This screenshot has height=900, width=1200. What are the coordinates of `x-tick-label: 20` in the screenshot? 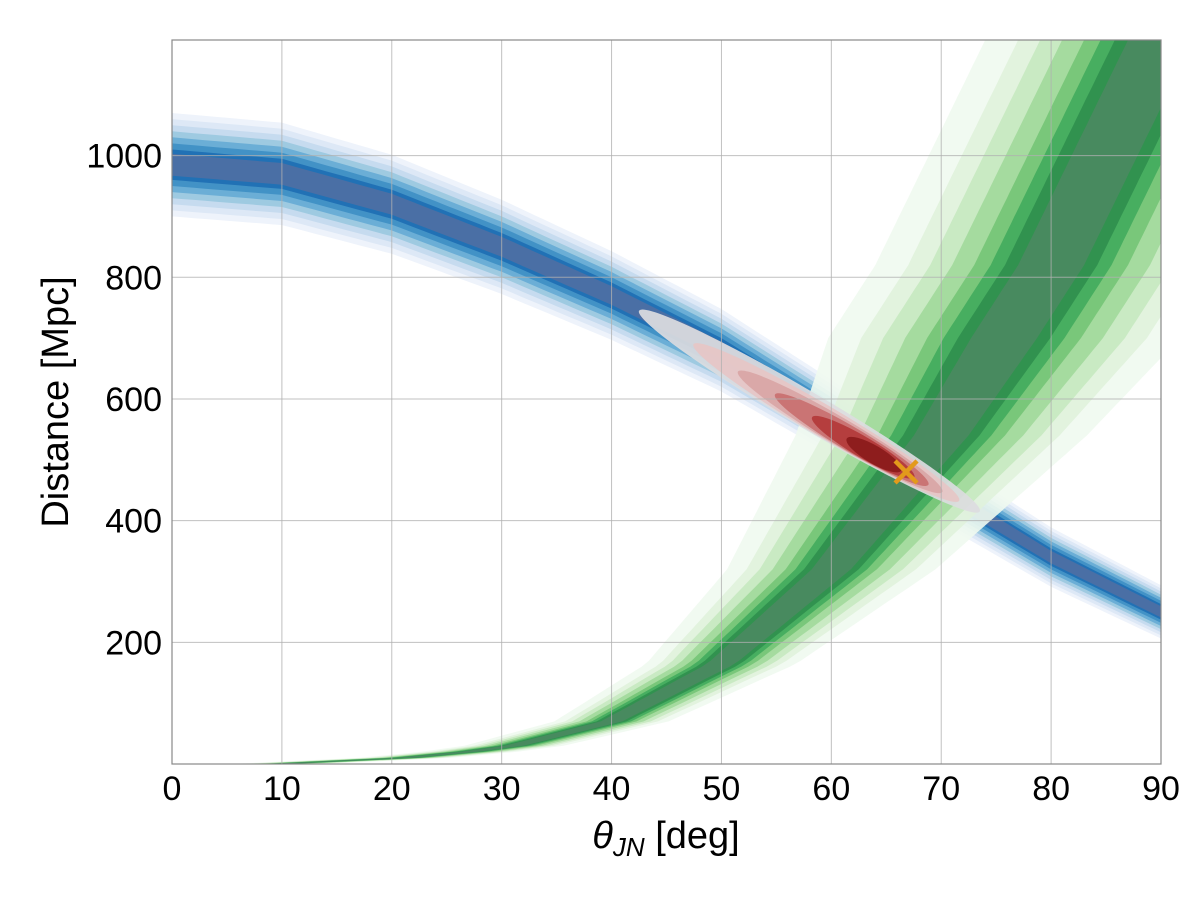 It's located at (392, 789).